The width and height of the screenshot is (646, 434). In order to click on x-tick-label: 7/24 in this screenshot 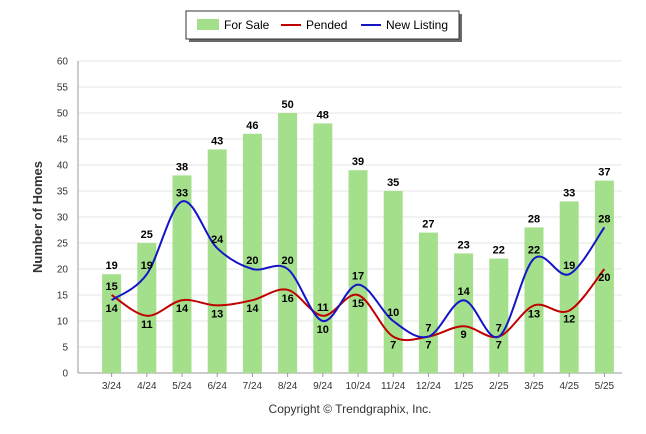, I will do `click(253, 386)`.